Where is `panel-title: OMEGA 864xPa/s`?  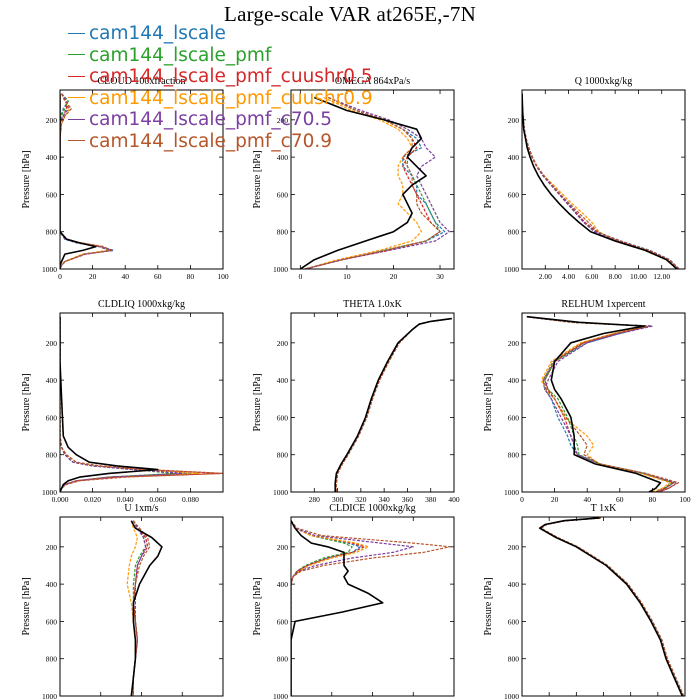
panel-title: OMEGA 864xPa/s is located at coordinates (372, 81).